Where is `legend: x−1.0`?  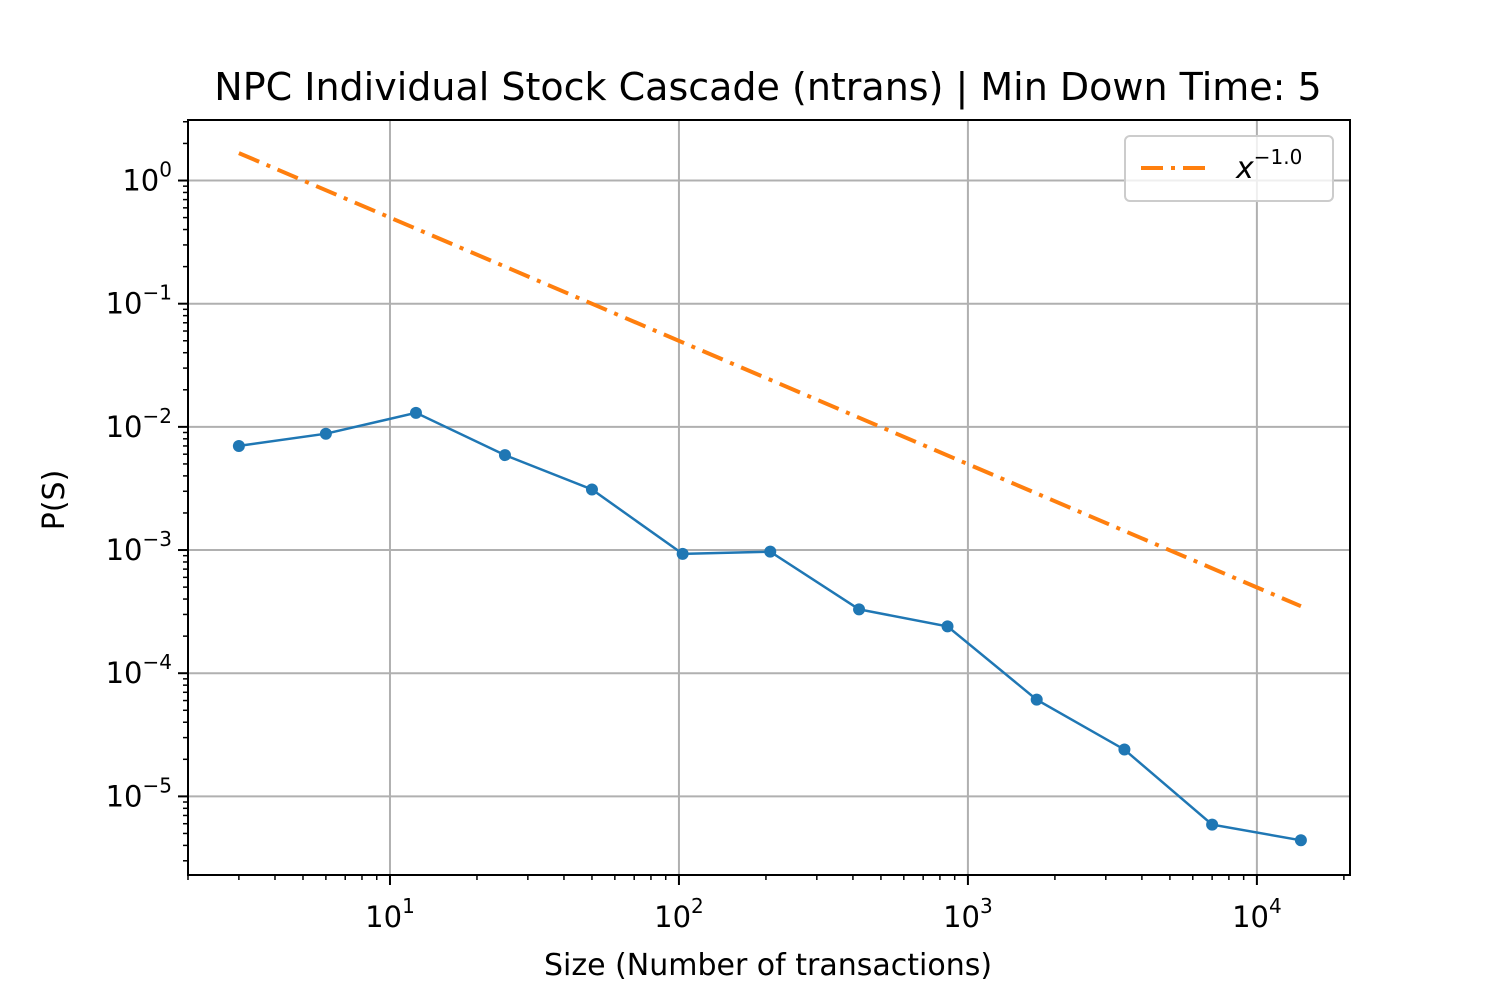 legend: x−1.0 is located at coordinates (1229, 168).